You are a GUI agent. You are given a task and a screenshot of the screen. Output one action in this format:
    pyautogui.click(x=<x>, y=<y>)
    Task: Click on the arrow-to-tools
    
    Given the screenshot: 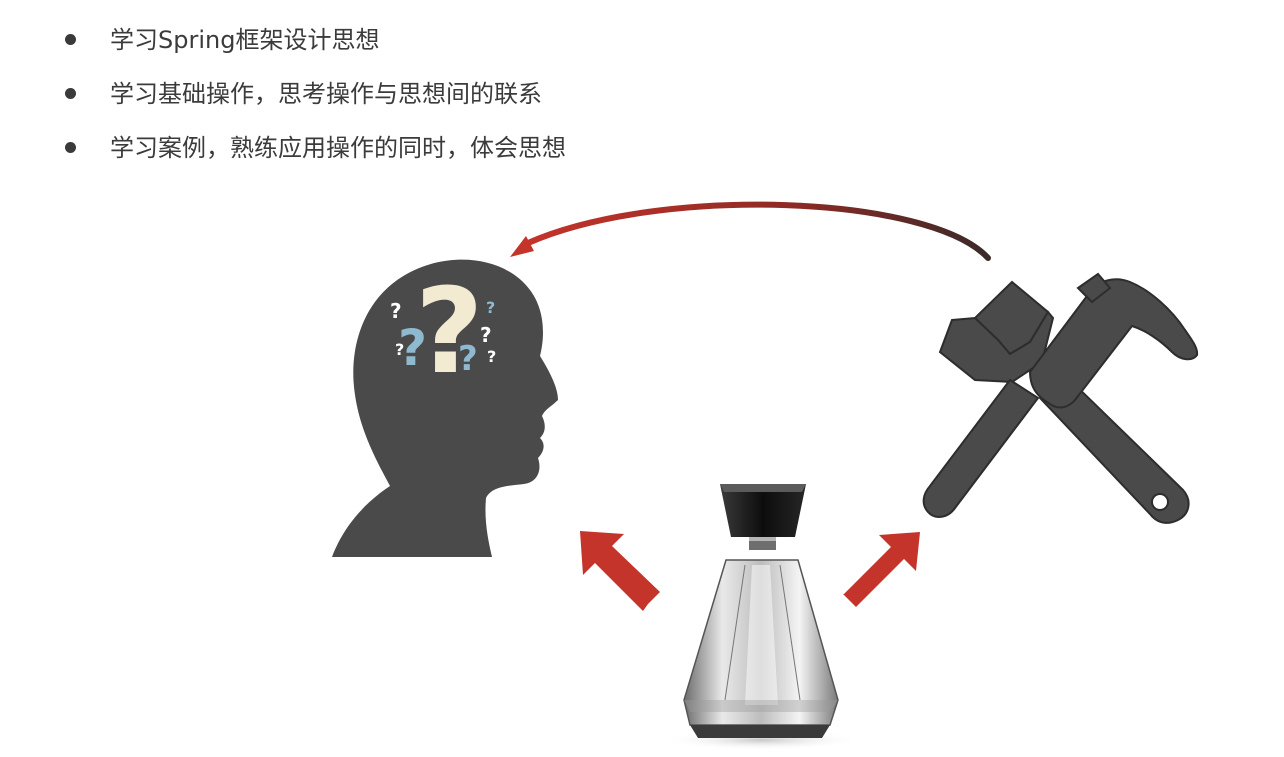 What is the action you would take?
    pyautogui.click(x=881, y=569)
    